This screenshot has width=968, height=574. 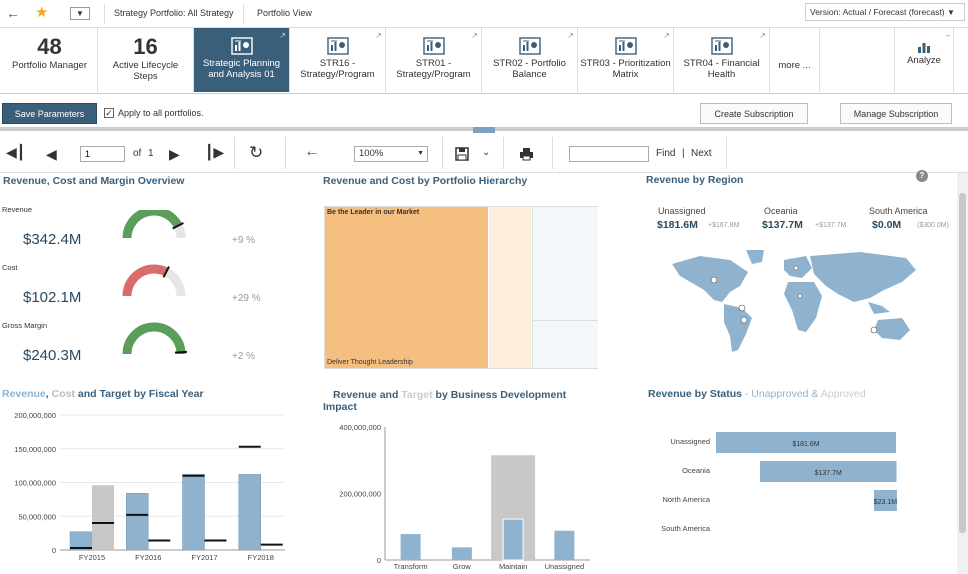 I want to click on map-markers, so click(x=794, y=299).